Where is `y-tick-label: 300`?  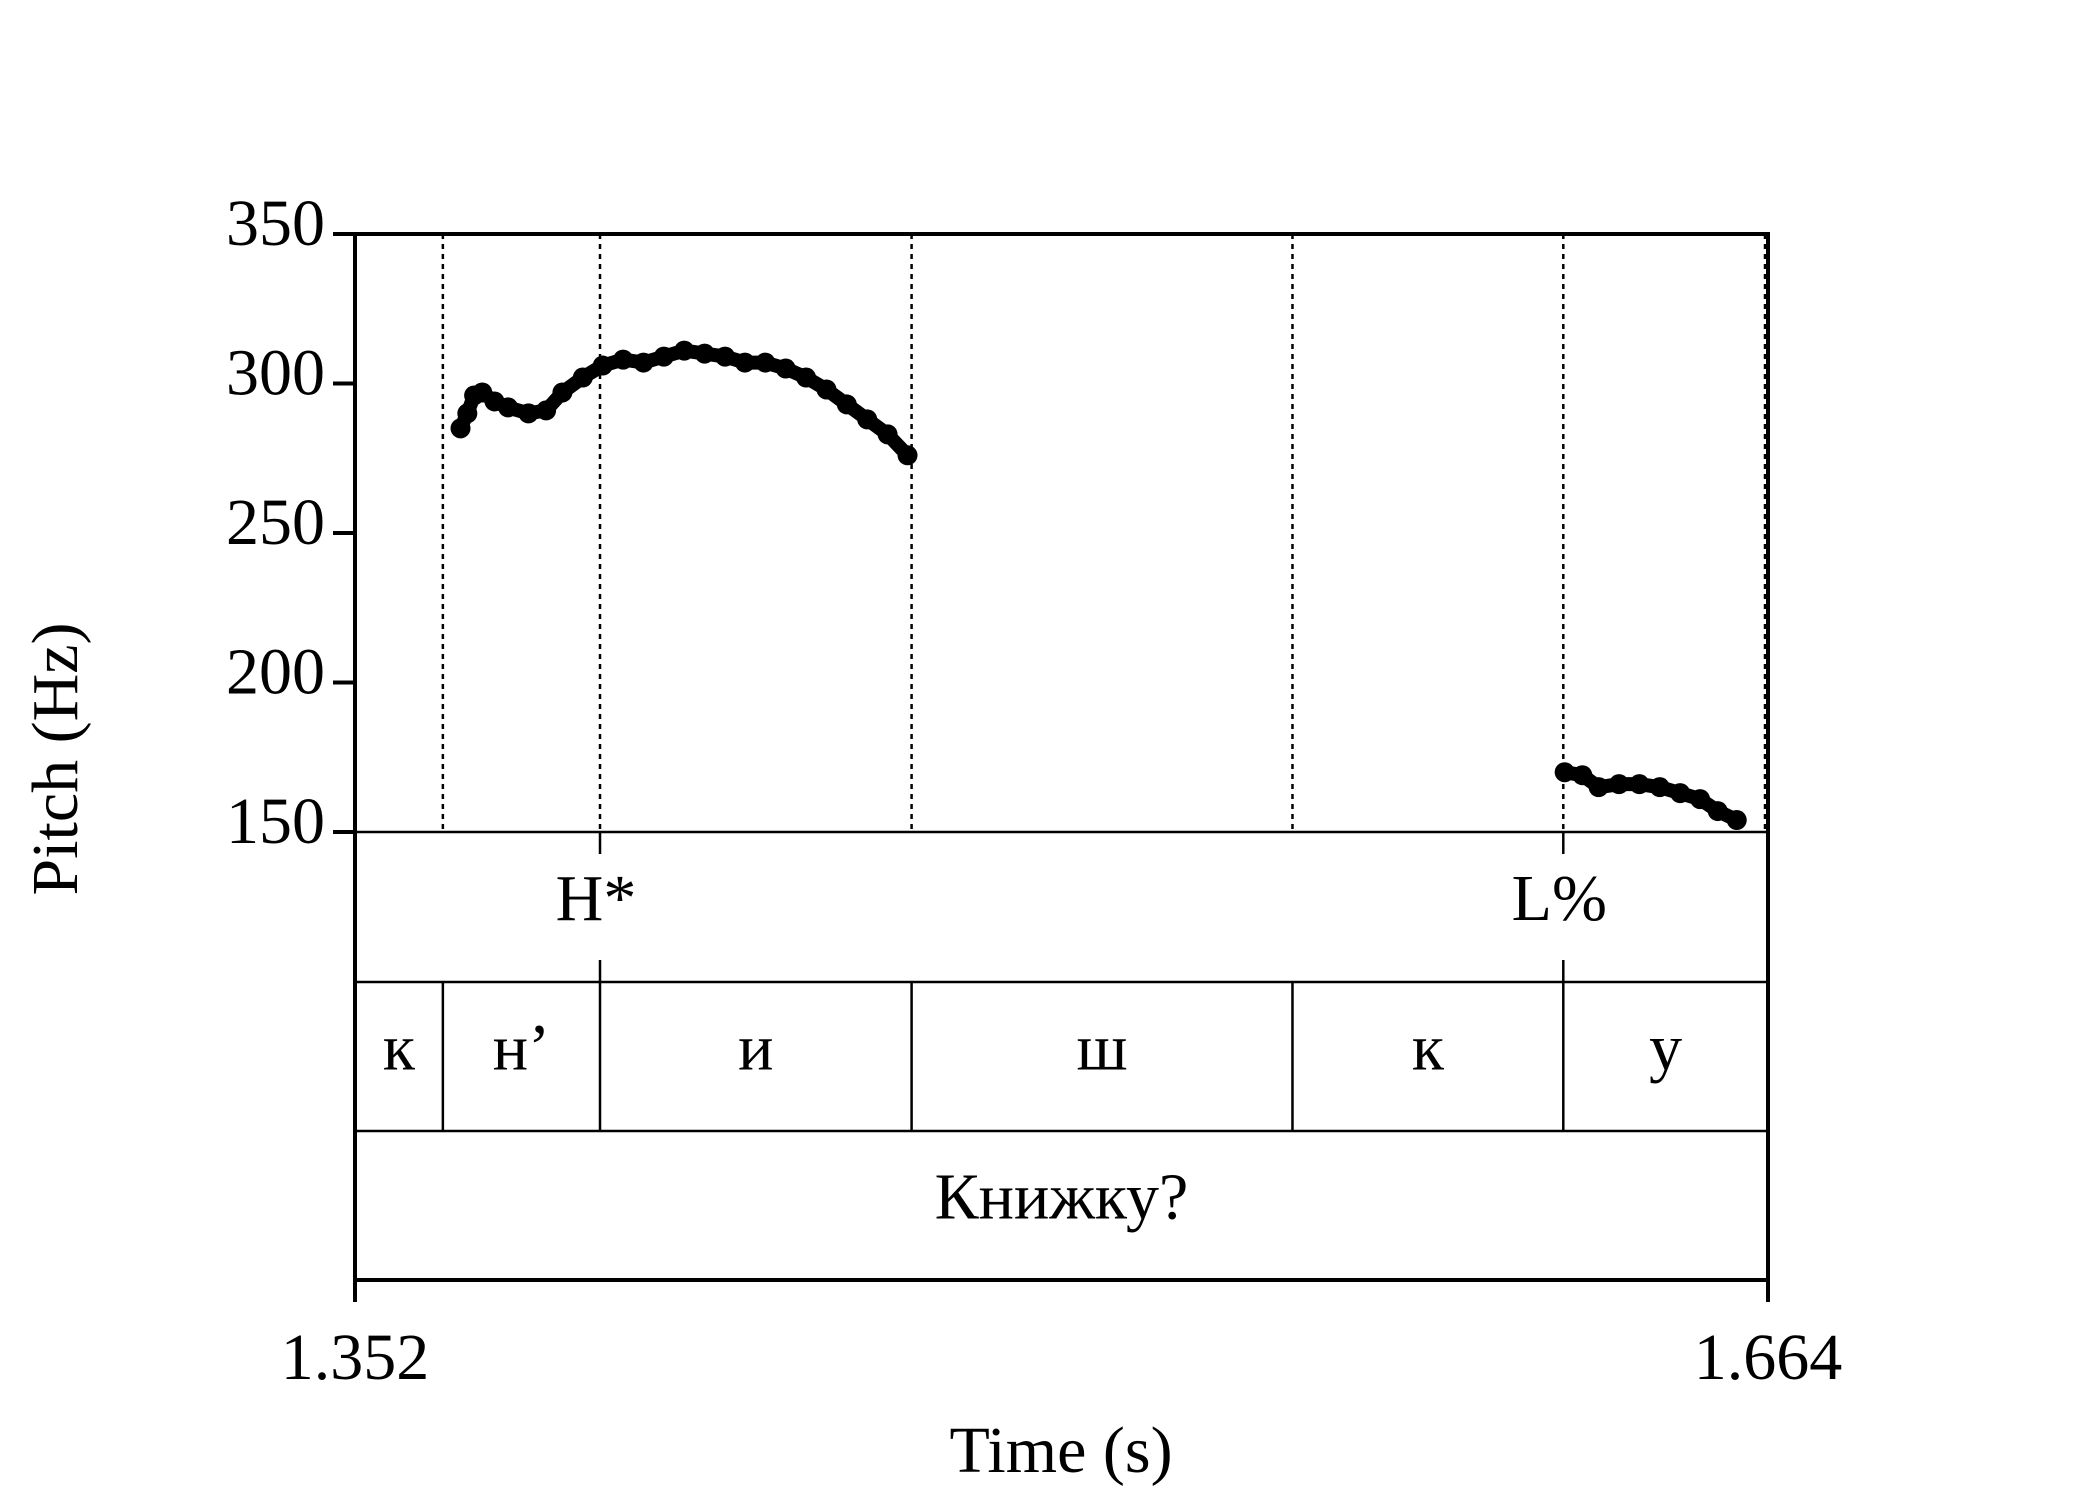 y-tick-label: 300 is located at coordinates (275, 373).